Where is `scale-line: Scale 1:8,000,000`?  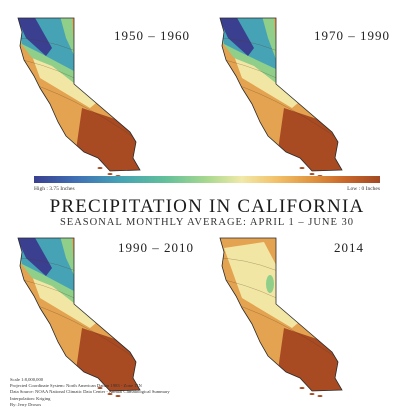
scale-line: Scale 1:8,000,000 is located at coordinates (27, 379).